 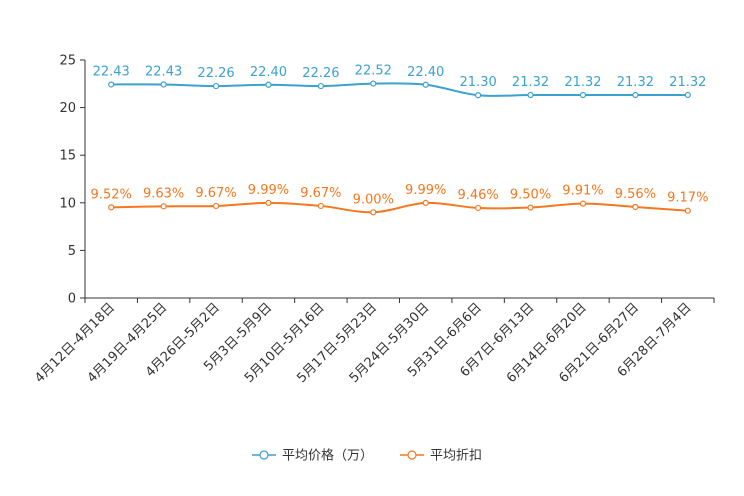 I want to click on y-tick-label: 5, so click(x=72, y=251).